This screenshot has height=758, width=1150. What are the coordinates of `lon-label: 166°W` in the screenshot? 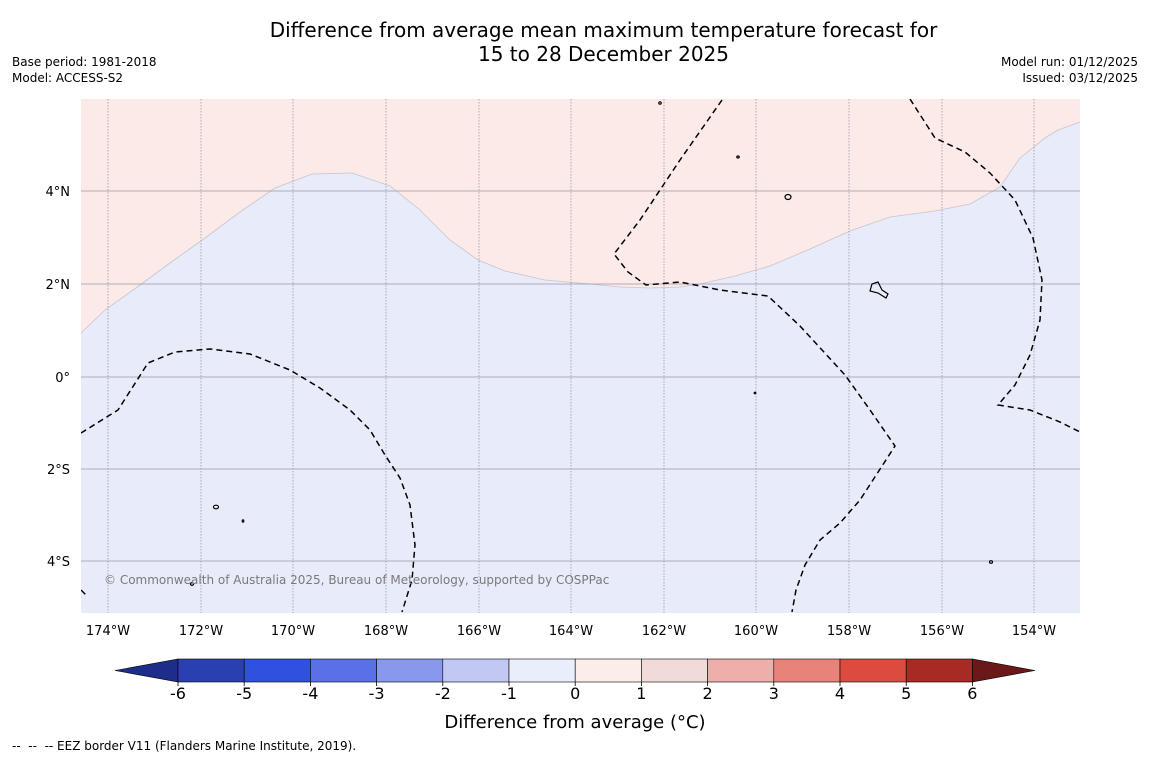 It's located at (479, 631).